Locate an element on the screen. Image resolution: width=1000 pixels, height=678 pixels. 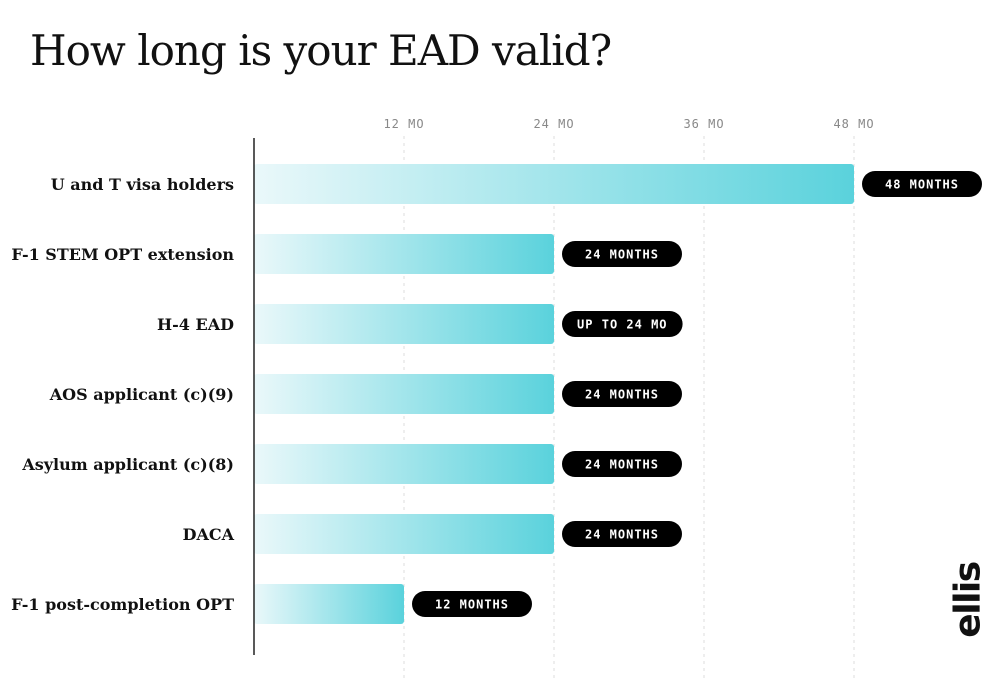
category-label: AOS applicant (c)(9) is located at coordinates (141, 394).